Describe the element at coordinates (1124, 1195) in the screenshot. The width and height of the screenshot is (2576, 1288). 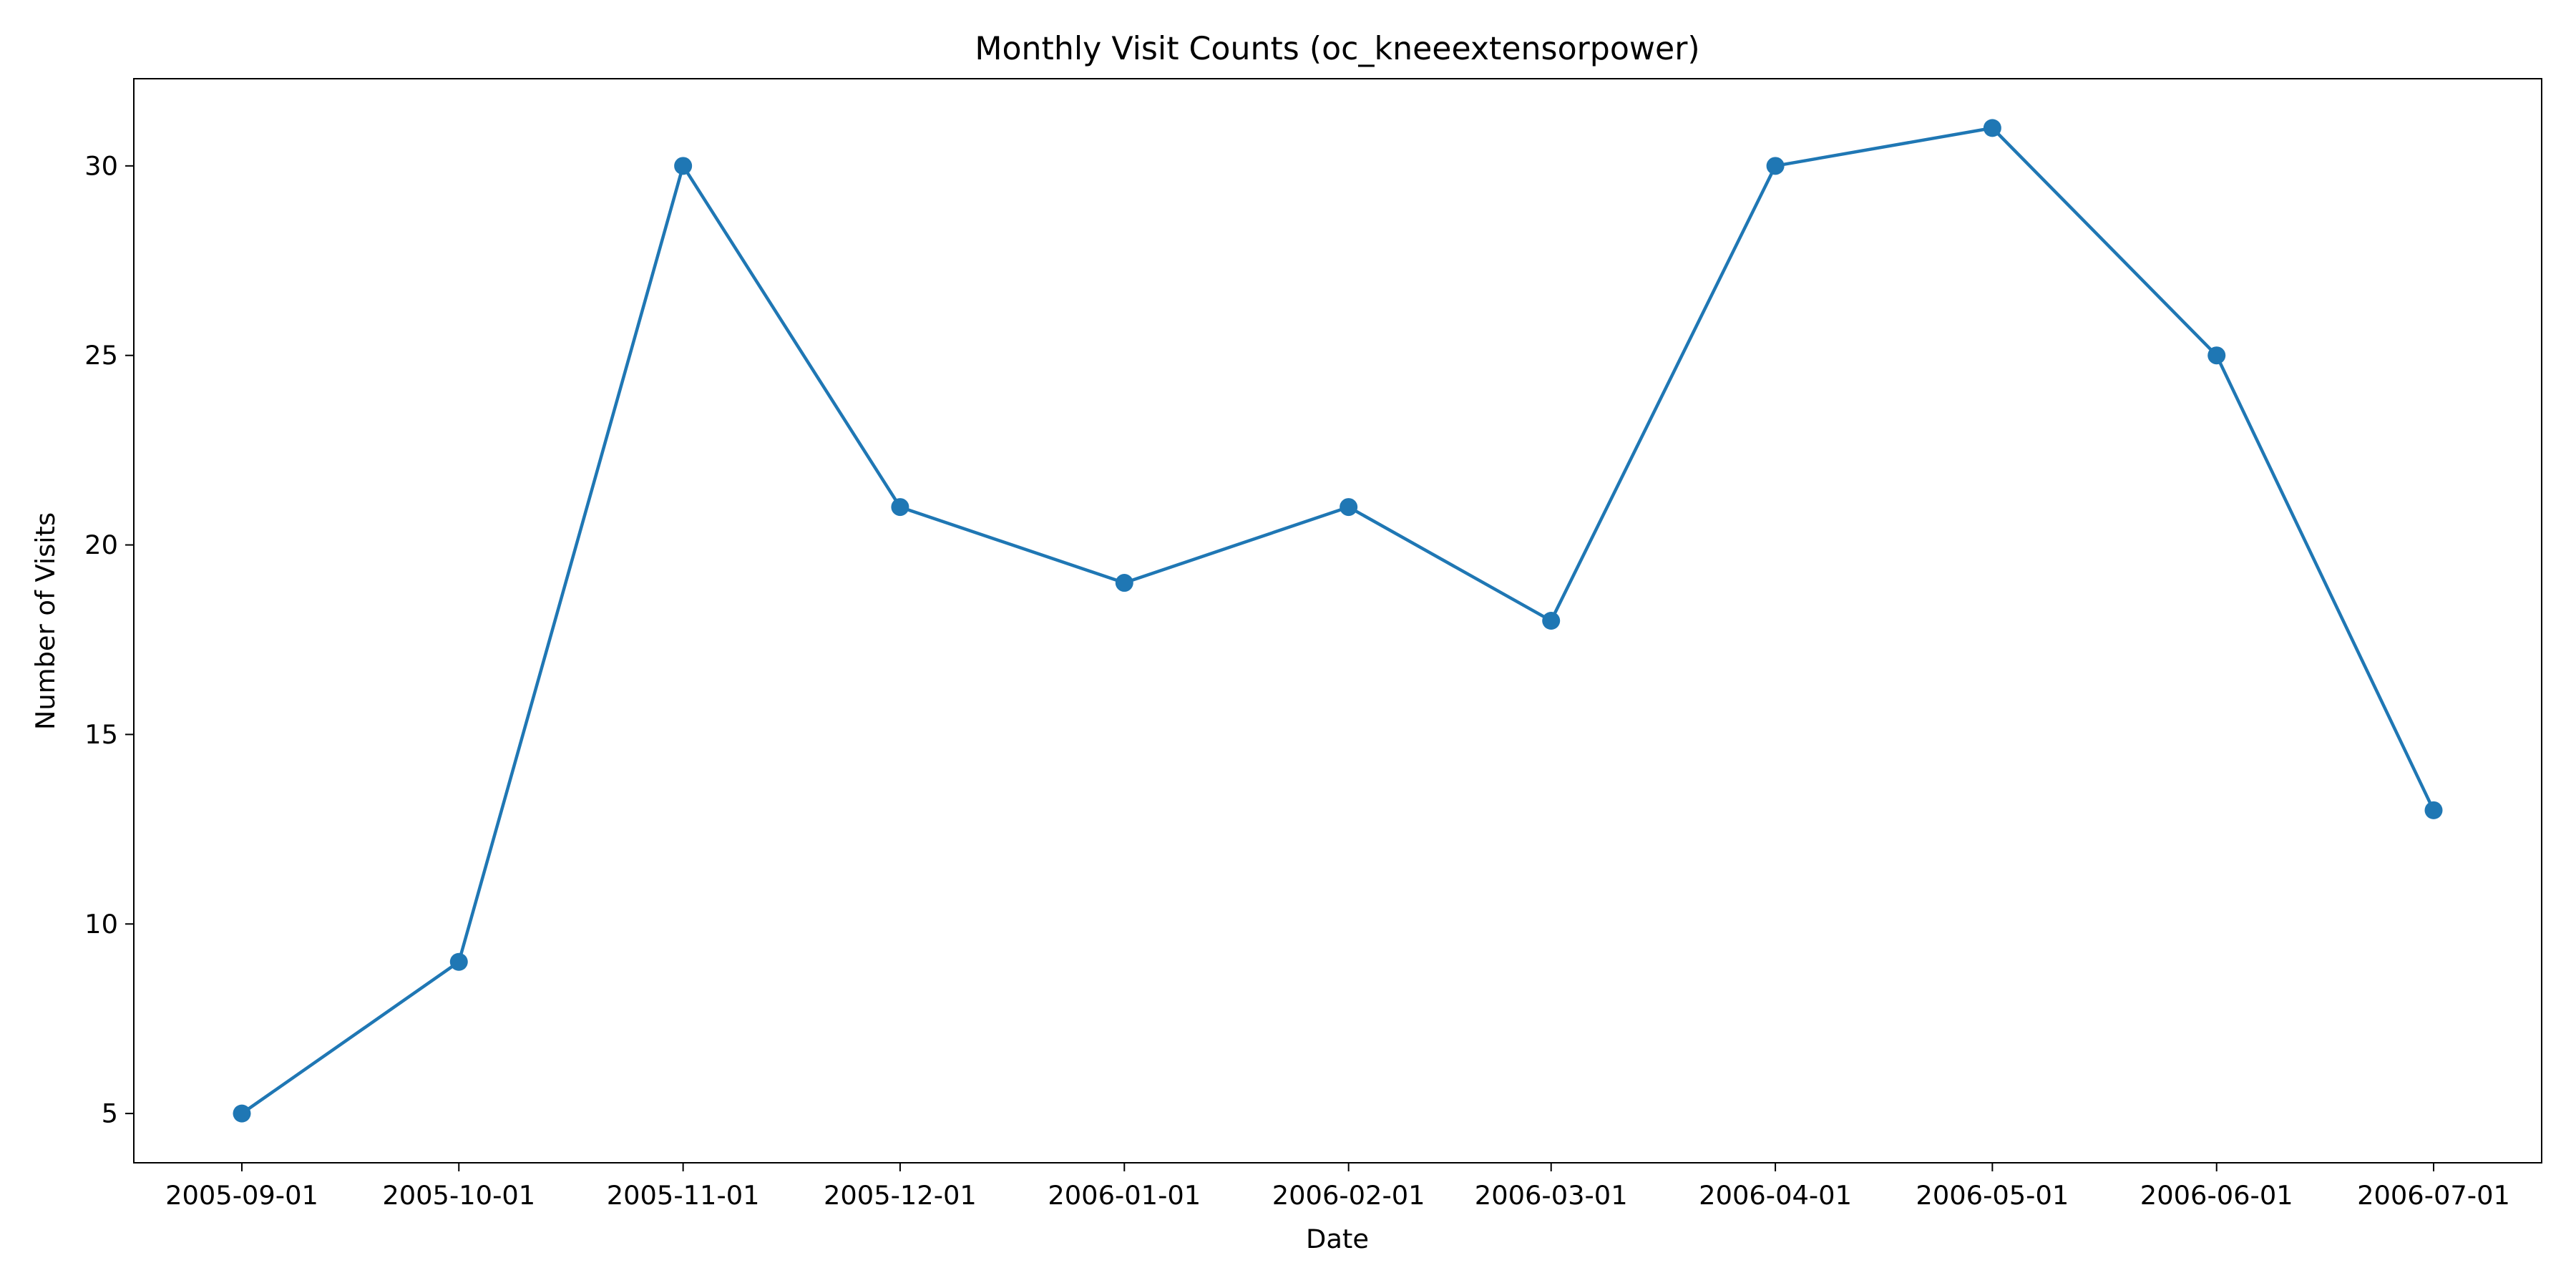
I see `x-tick-label: 2006-01-01` at that location.